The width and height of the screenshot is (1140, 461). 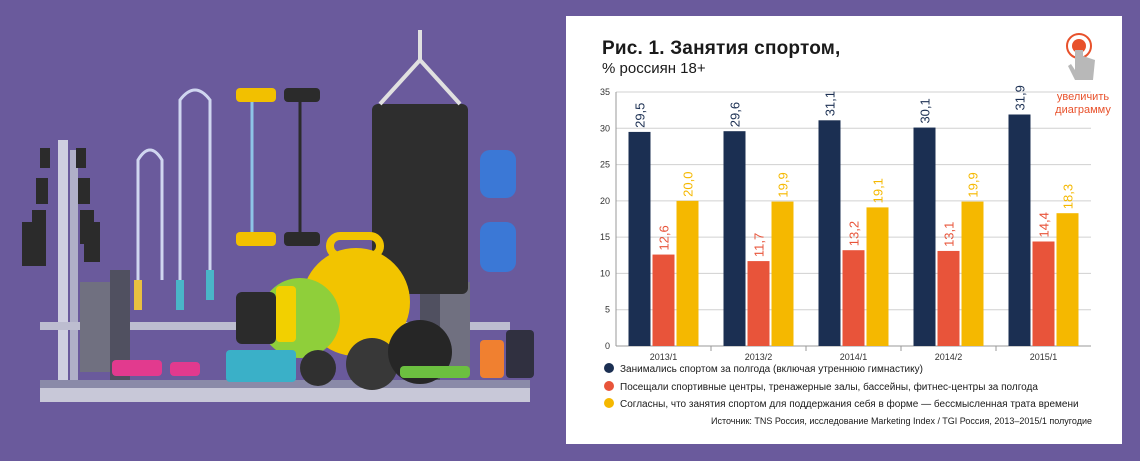 What do you see at coordinates (664, 237) in the screenshot?
I see `data-label: 12,6` at bounding box center [664, 237].